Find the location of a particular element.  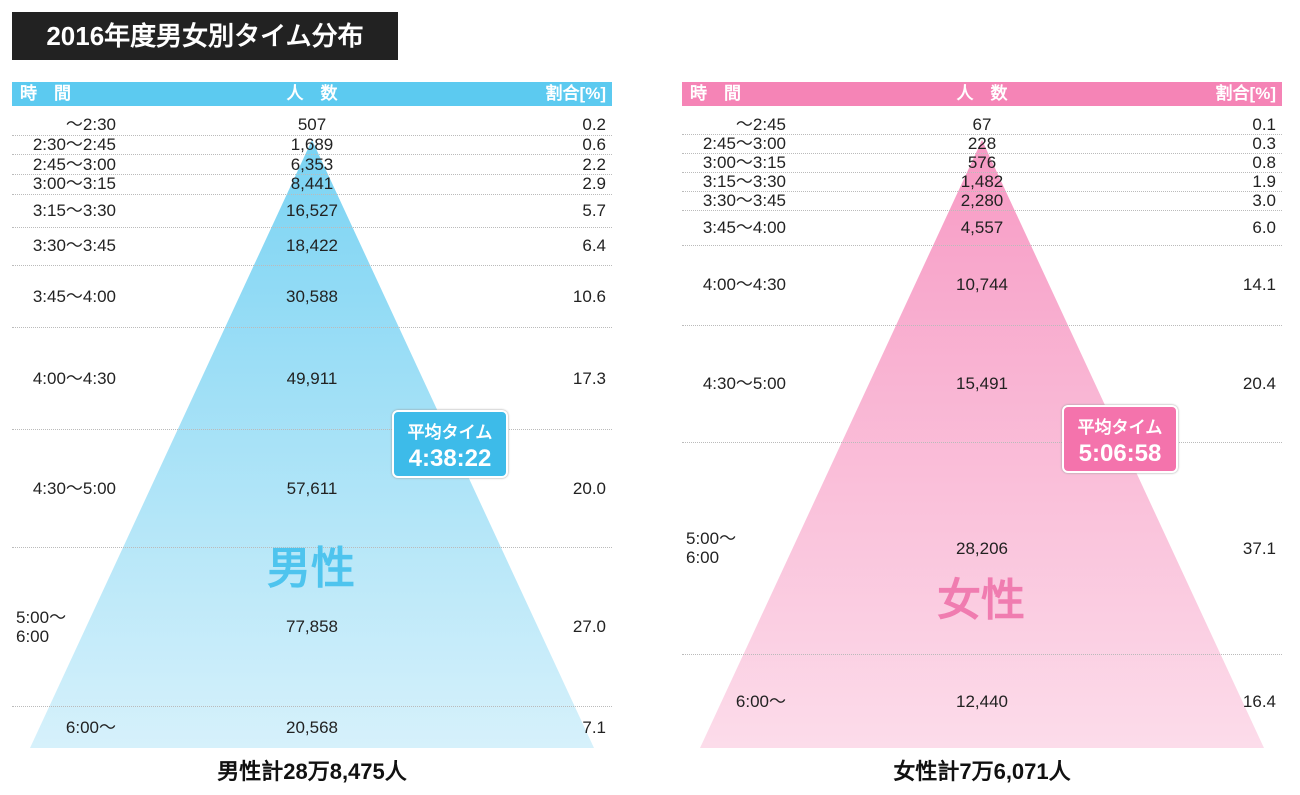

gender-label: 女性 is located at coordinates (981, 600).